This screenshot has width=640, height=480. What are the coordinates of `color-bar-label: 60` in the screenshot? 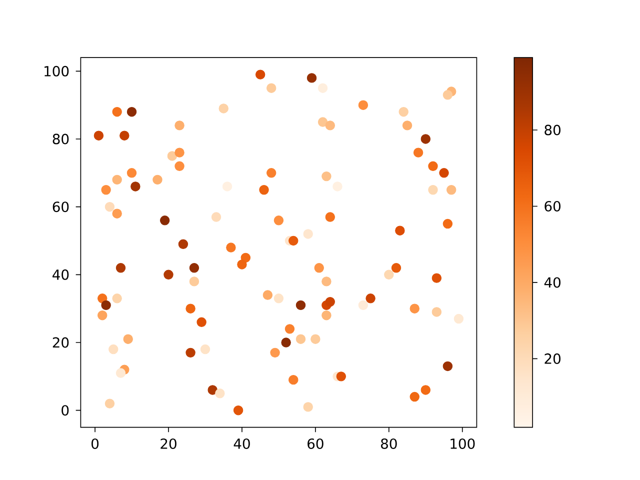 It's located at (552, 206).